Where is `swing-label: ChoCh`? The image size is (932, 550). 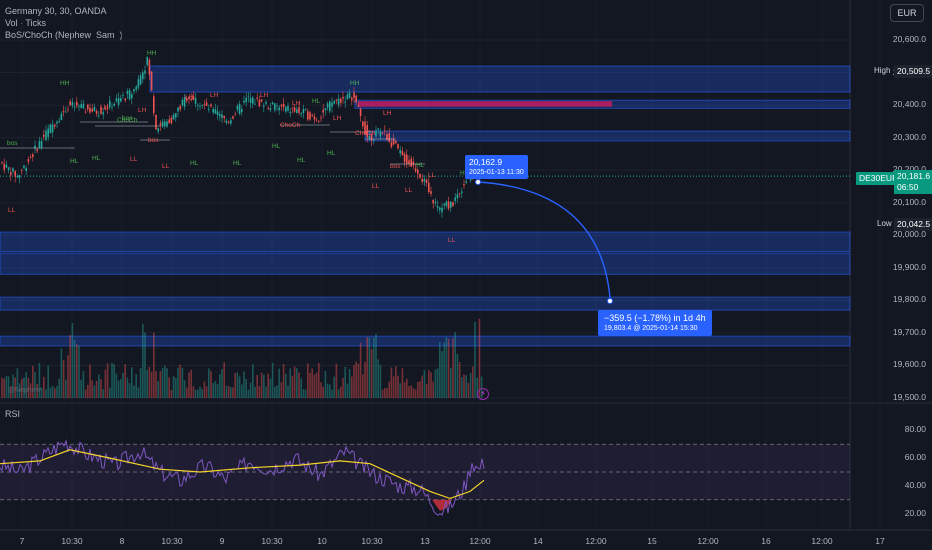
swing-label: ChoCh is located at coordinates (365, 133).